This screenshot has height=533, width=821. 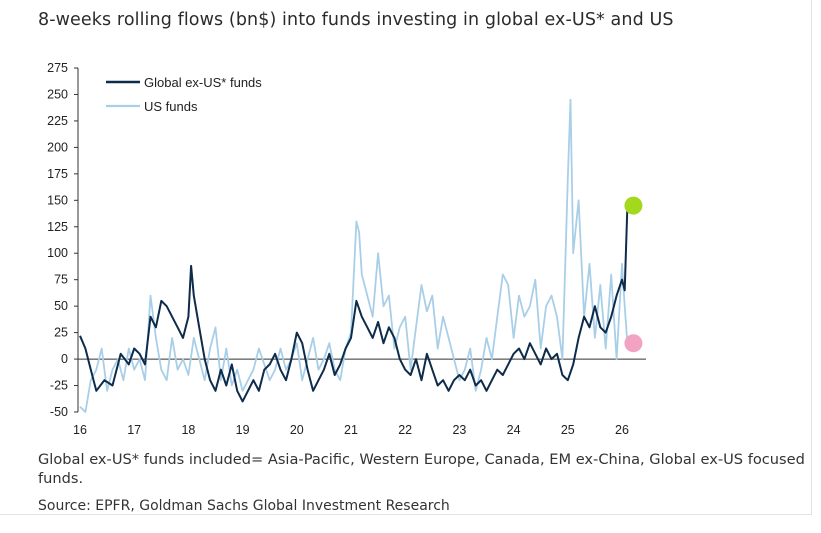 I want to click on x-tick-label: 26, so click(x=622, y=430).